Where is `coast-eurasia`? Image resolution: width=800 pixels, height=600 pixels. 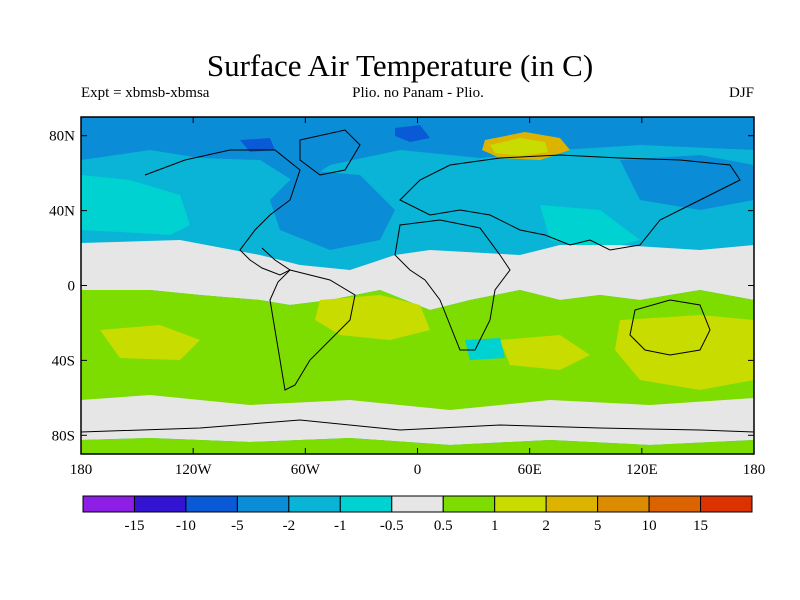 coast-eurasia is located at coordinates (570, 202).